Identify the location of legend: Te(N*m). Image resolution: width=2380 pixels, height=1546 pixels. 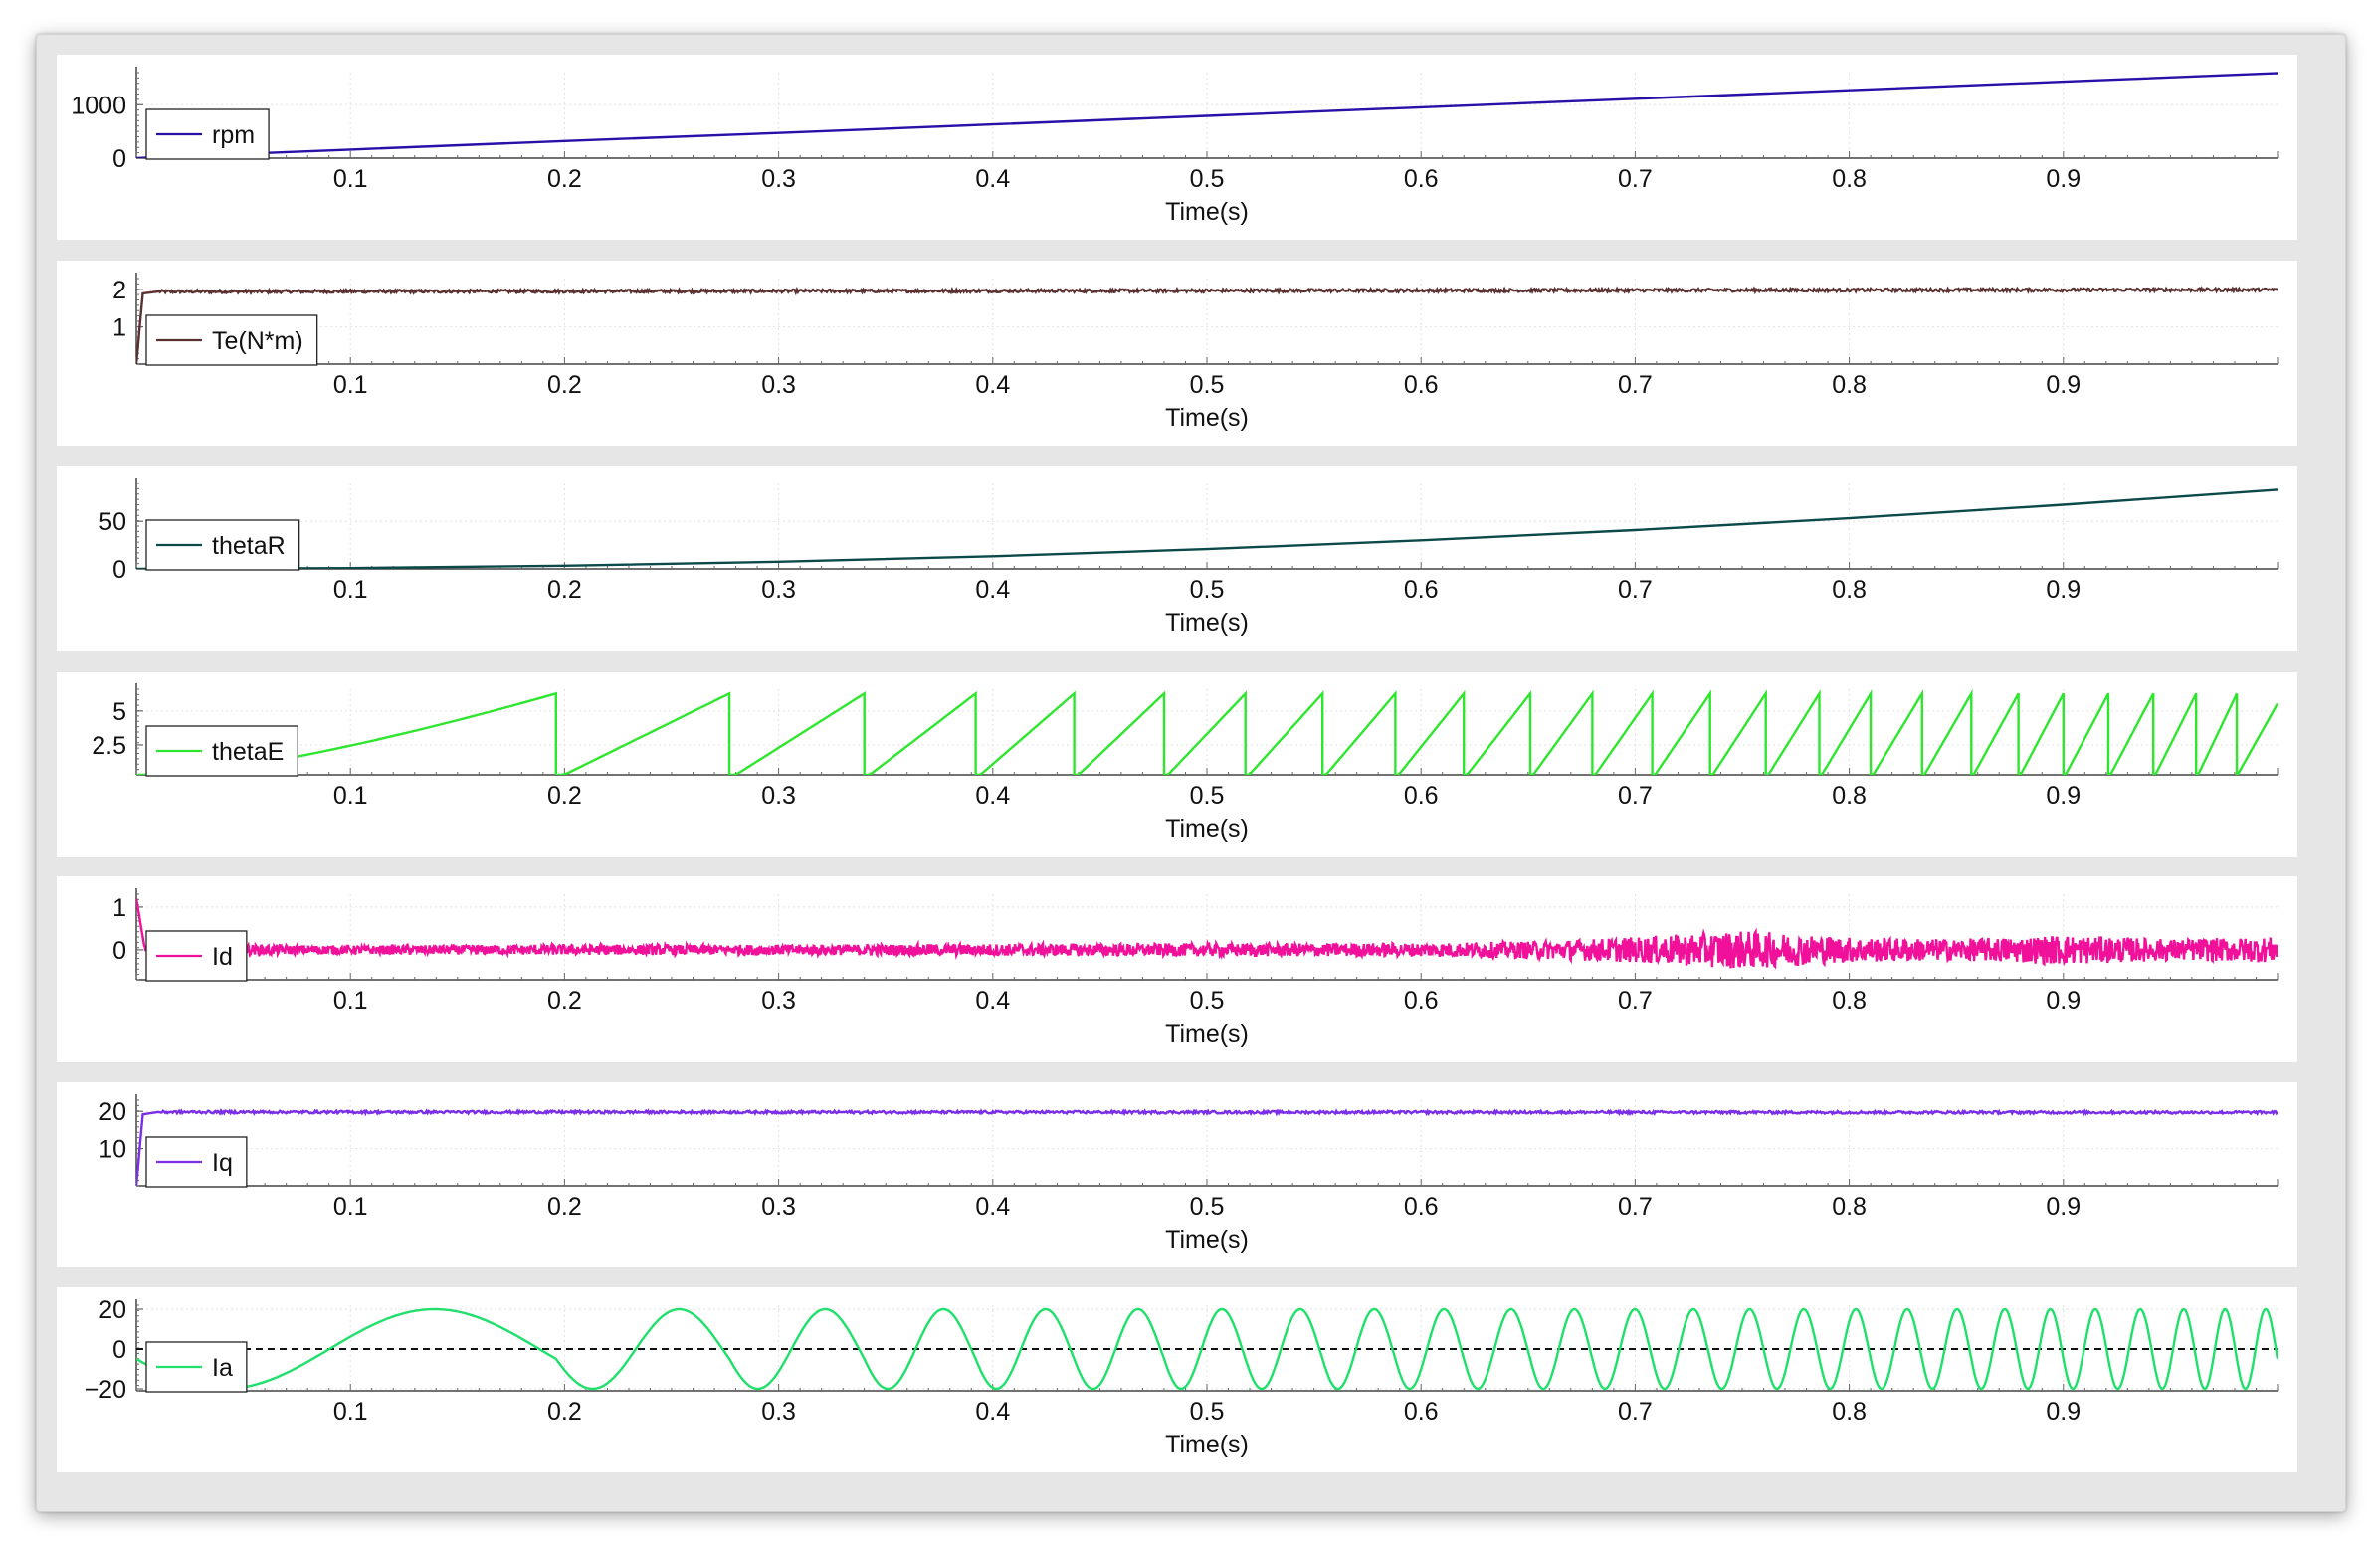
(231, 340).